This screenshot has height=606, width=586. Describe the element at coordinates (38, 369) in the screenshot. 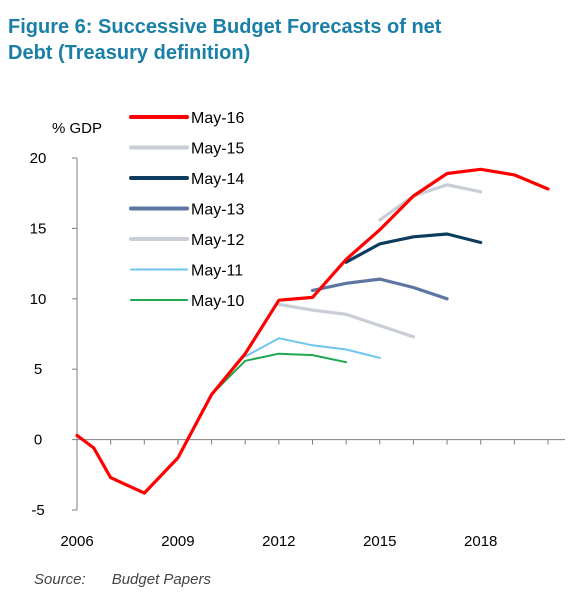

I see `y-tick-label: 5` at that location.